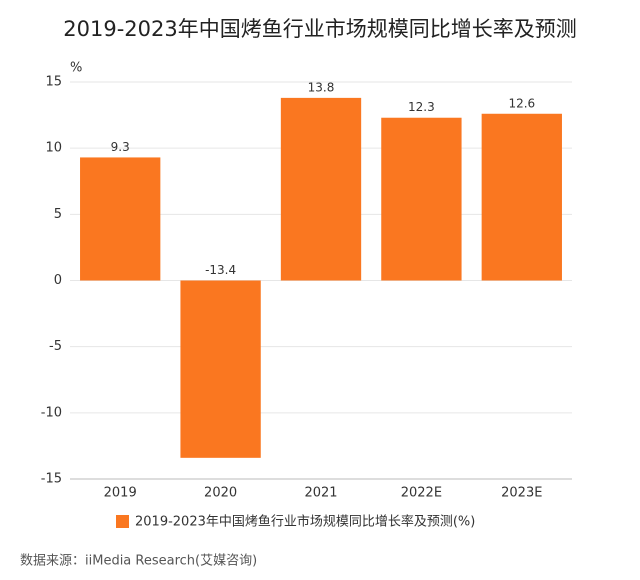  I want to click on source-note: 数据来源：iiMedia Research(艾媒咨询), so click(138, 561).